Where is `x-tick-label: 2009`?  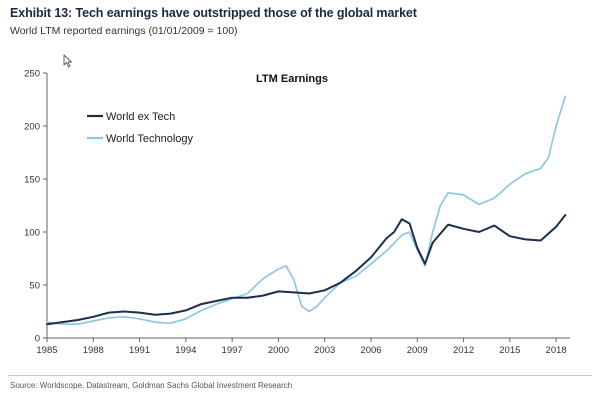 x-tick-label: 2009 is located at coordinates (417, 350).